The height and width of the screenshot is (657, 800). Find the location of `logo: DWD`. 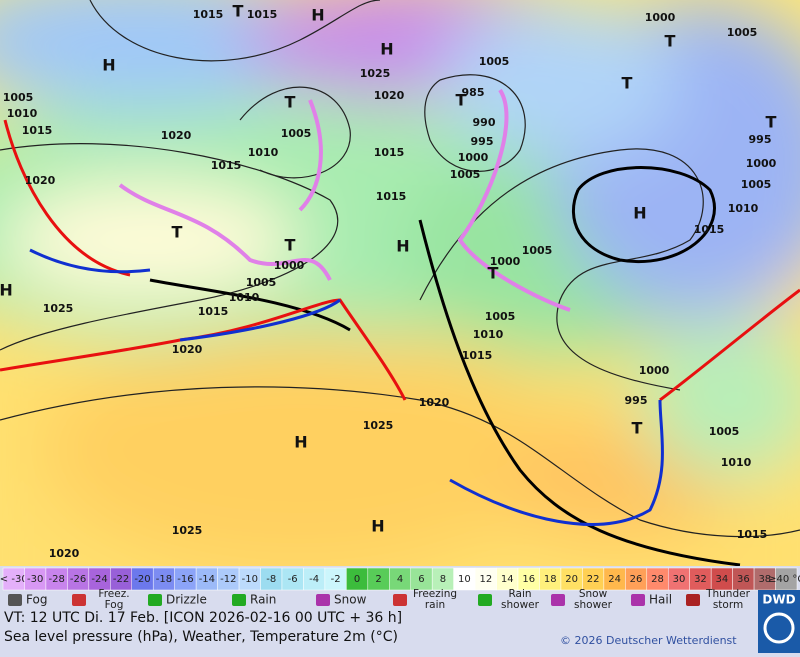

logo: DWD is located at coordinates (778, 600).